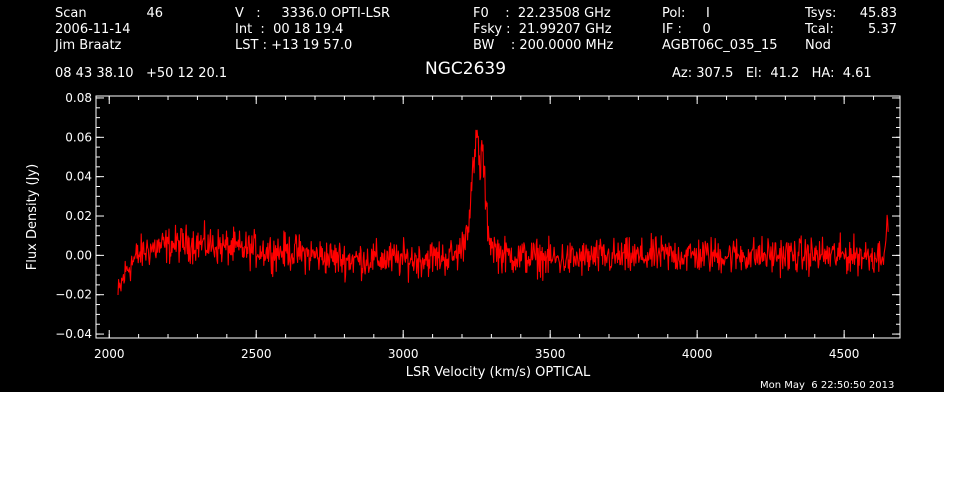  What do you see at coordinates (844, 354) in the screenshot?
I see `x-tick-label: 4500` at bounding box center [844, 354].